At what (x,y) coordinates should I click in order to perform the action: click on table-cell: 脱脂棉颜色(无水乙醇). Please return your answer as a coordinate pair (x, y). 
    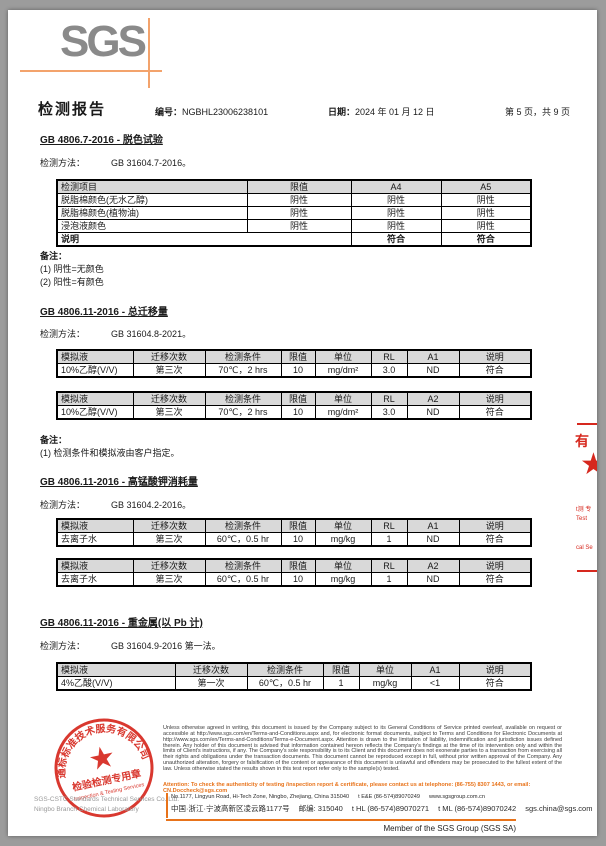
    Looking at the image, I should click on (152, 200).